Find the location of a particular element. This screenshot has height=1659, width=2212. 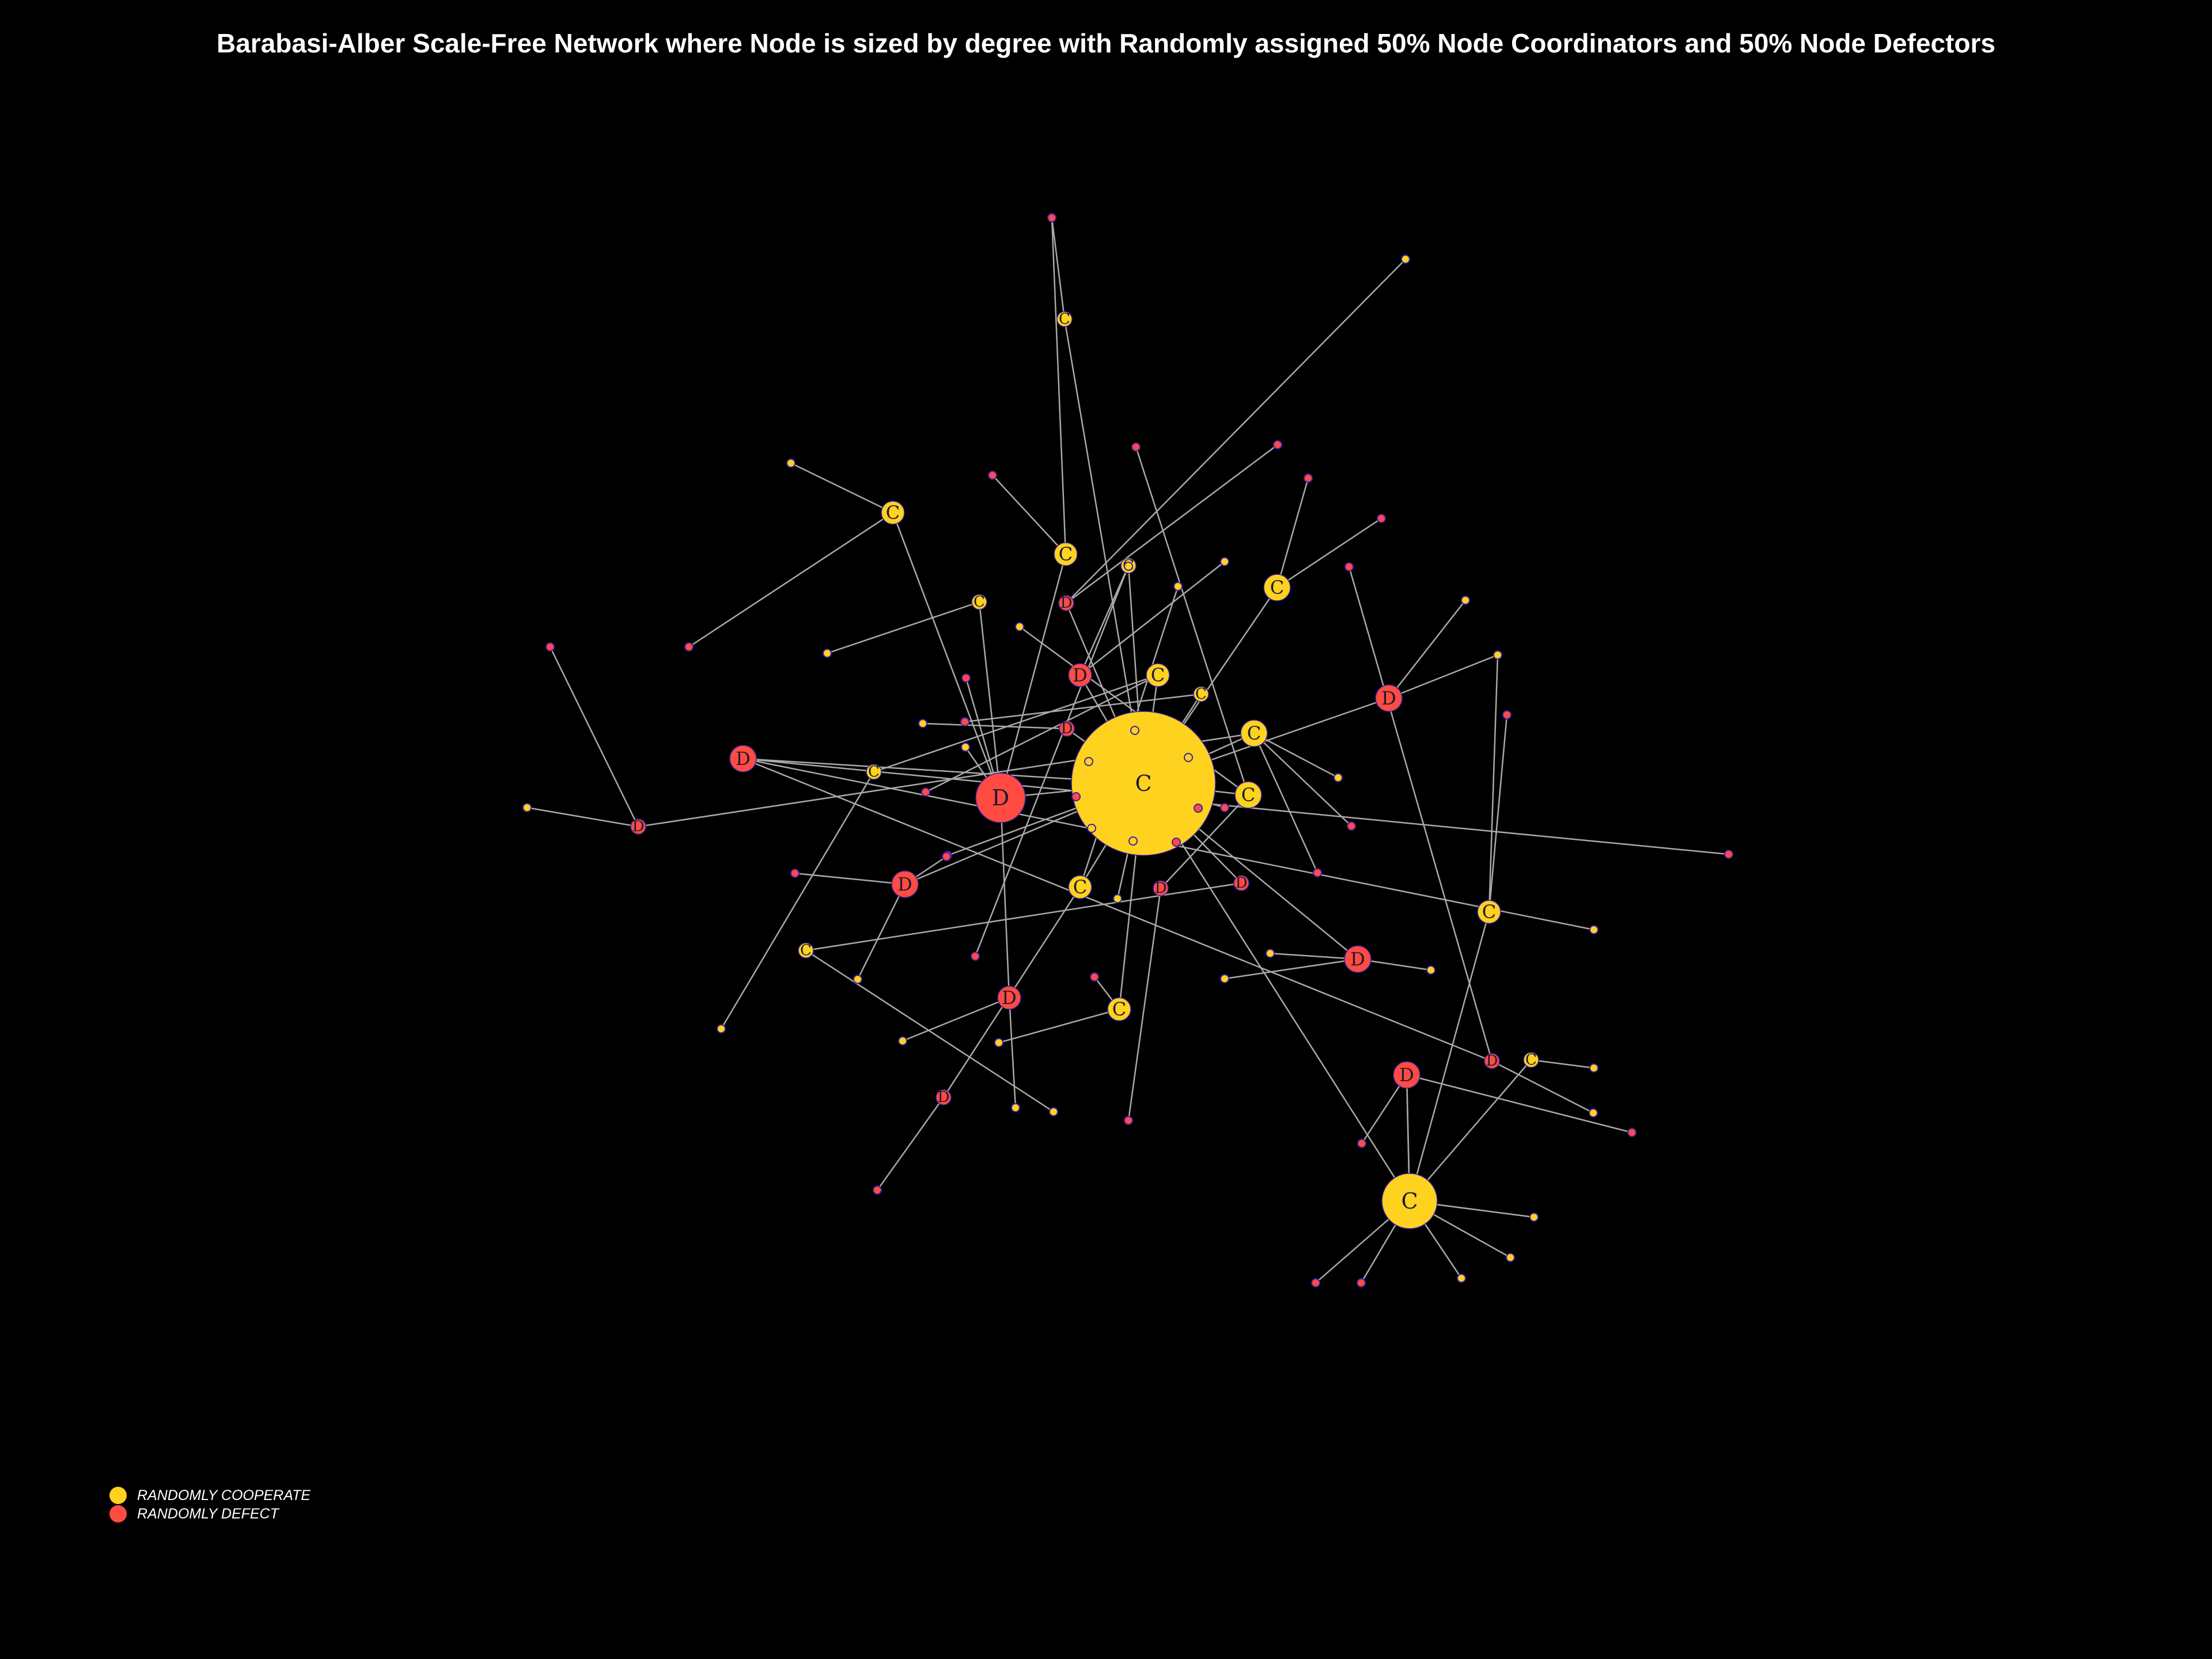

node-33: C is located at coordinates (1064, 319).